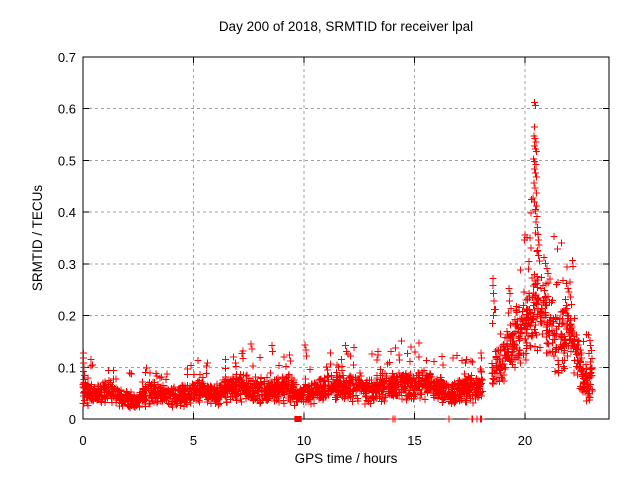 Image resolution: width=640 pixels, height=480 pixels. I want to click on y-tick-label: 0.6, so click(67, 109).